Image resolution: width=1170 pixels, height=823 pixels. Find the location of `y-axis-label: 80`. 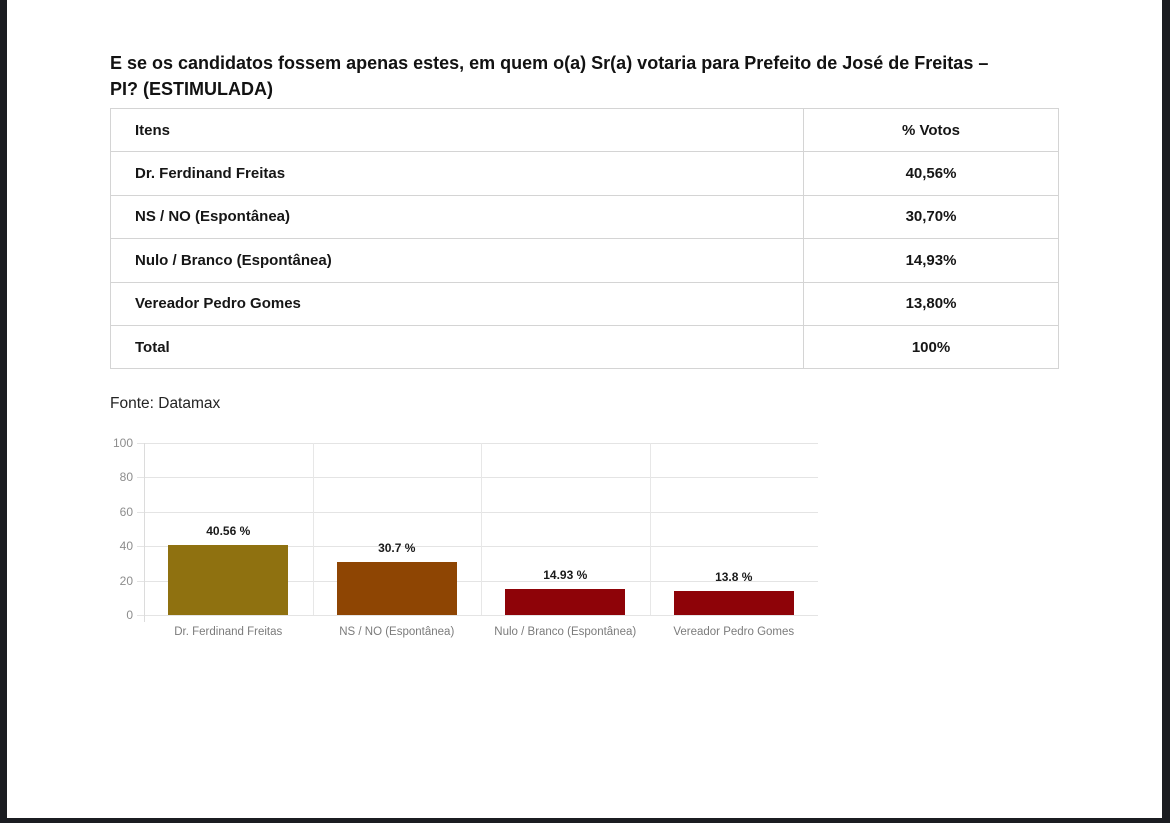

y-axis-label: 80 is located at coordinates (126, 477).